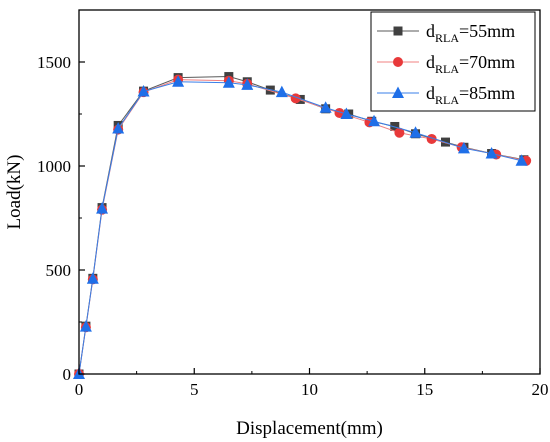 The image size is (550, 442). I want to click on x-axis-label: Displacement(mm), so click(309, 428).